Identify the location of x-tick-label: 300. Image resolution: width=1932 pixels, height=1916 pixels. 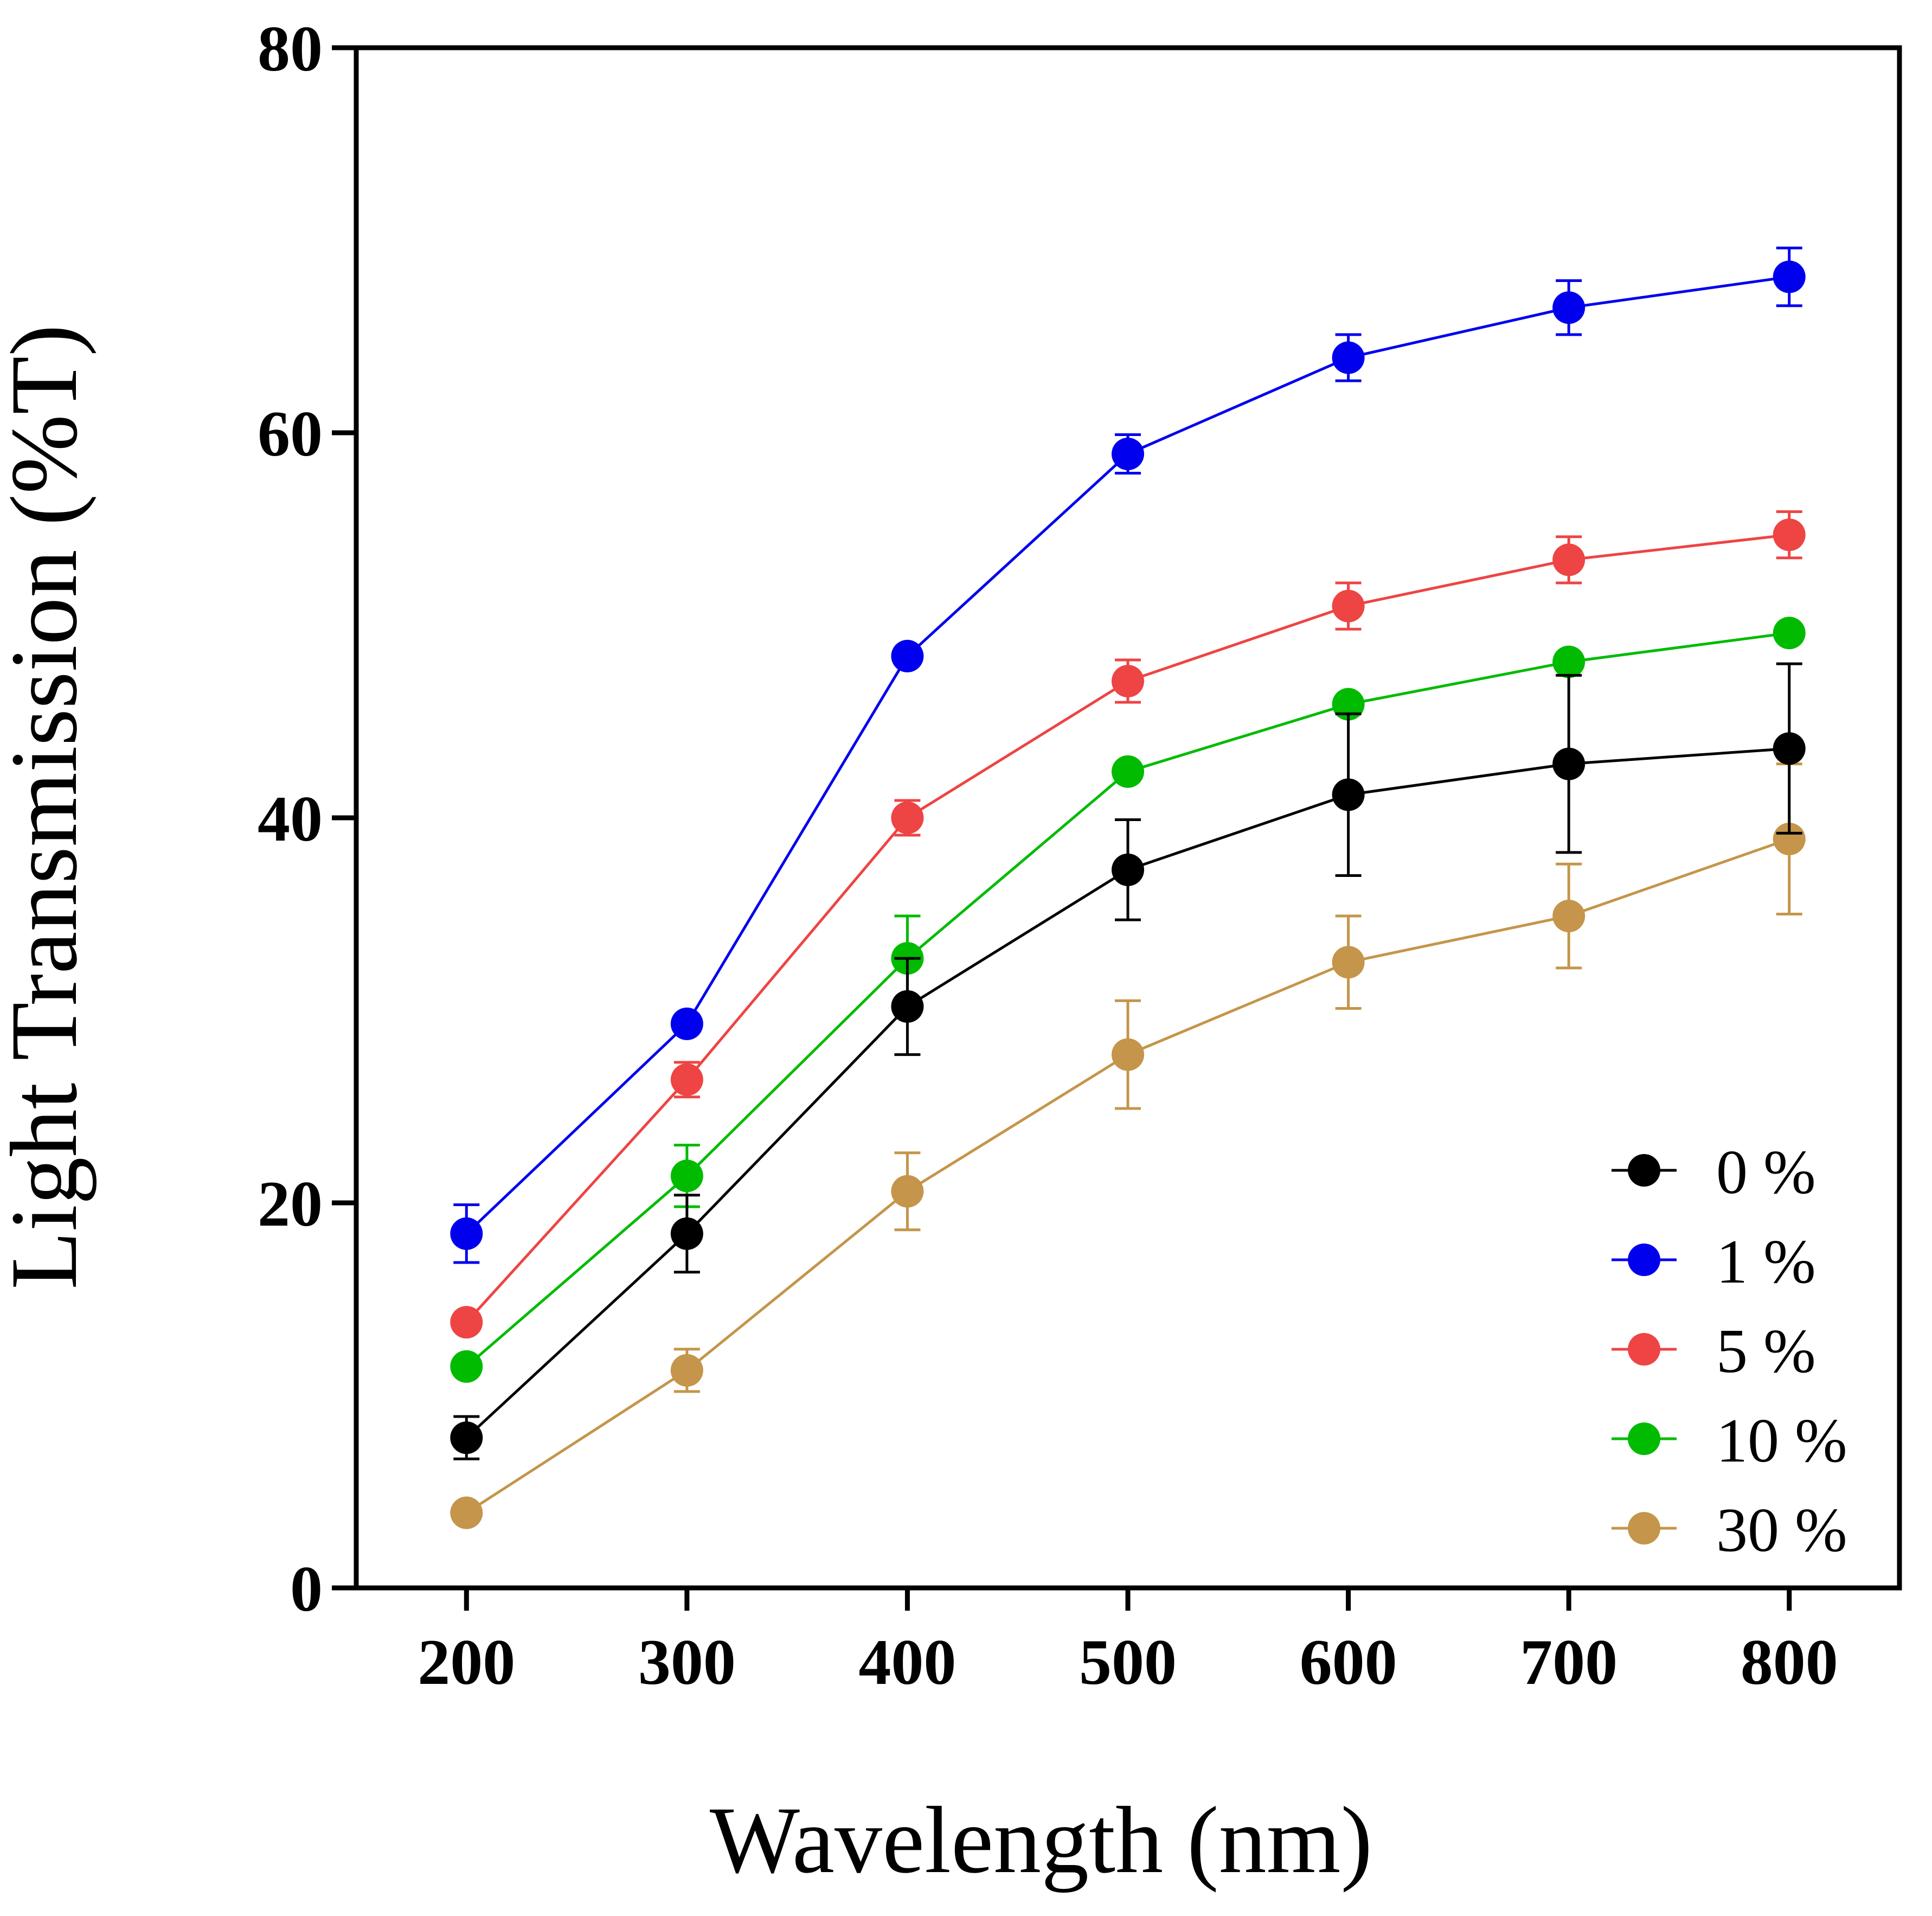
(687, 1662).